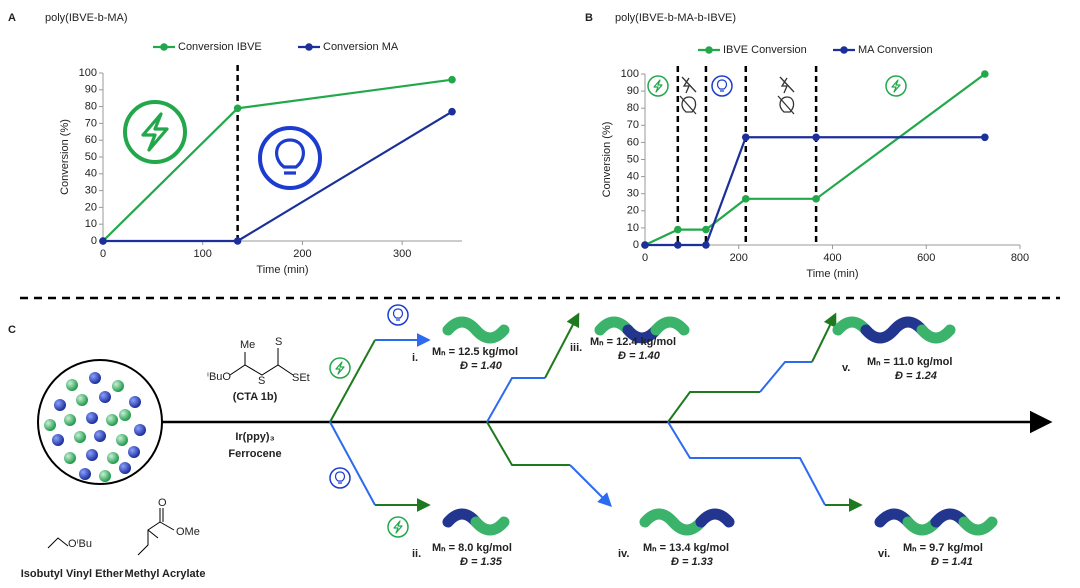 This screenshot has height=588, width=1080. I want to click on series-line, so click(815, 191).